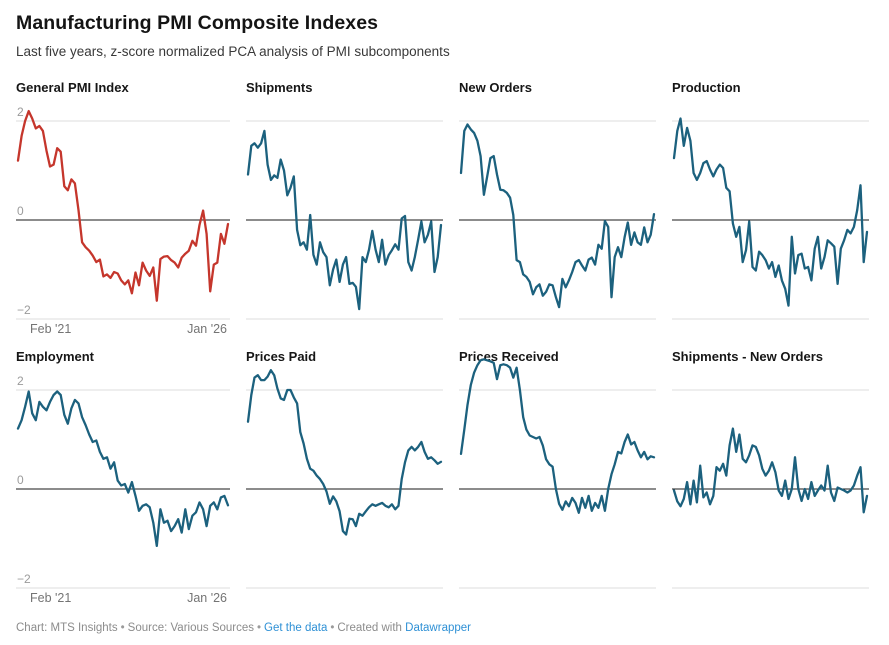 The width and height of the screenshot is (889, 645). Describe the element at coordinates (279, 87) in the screenshot. I see `panel-title: Shipments` at that location.